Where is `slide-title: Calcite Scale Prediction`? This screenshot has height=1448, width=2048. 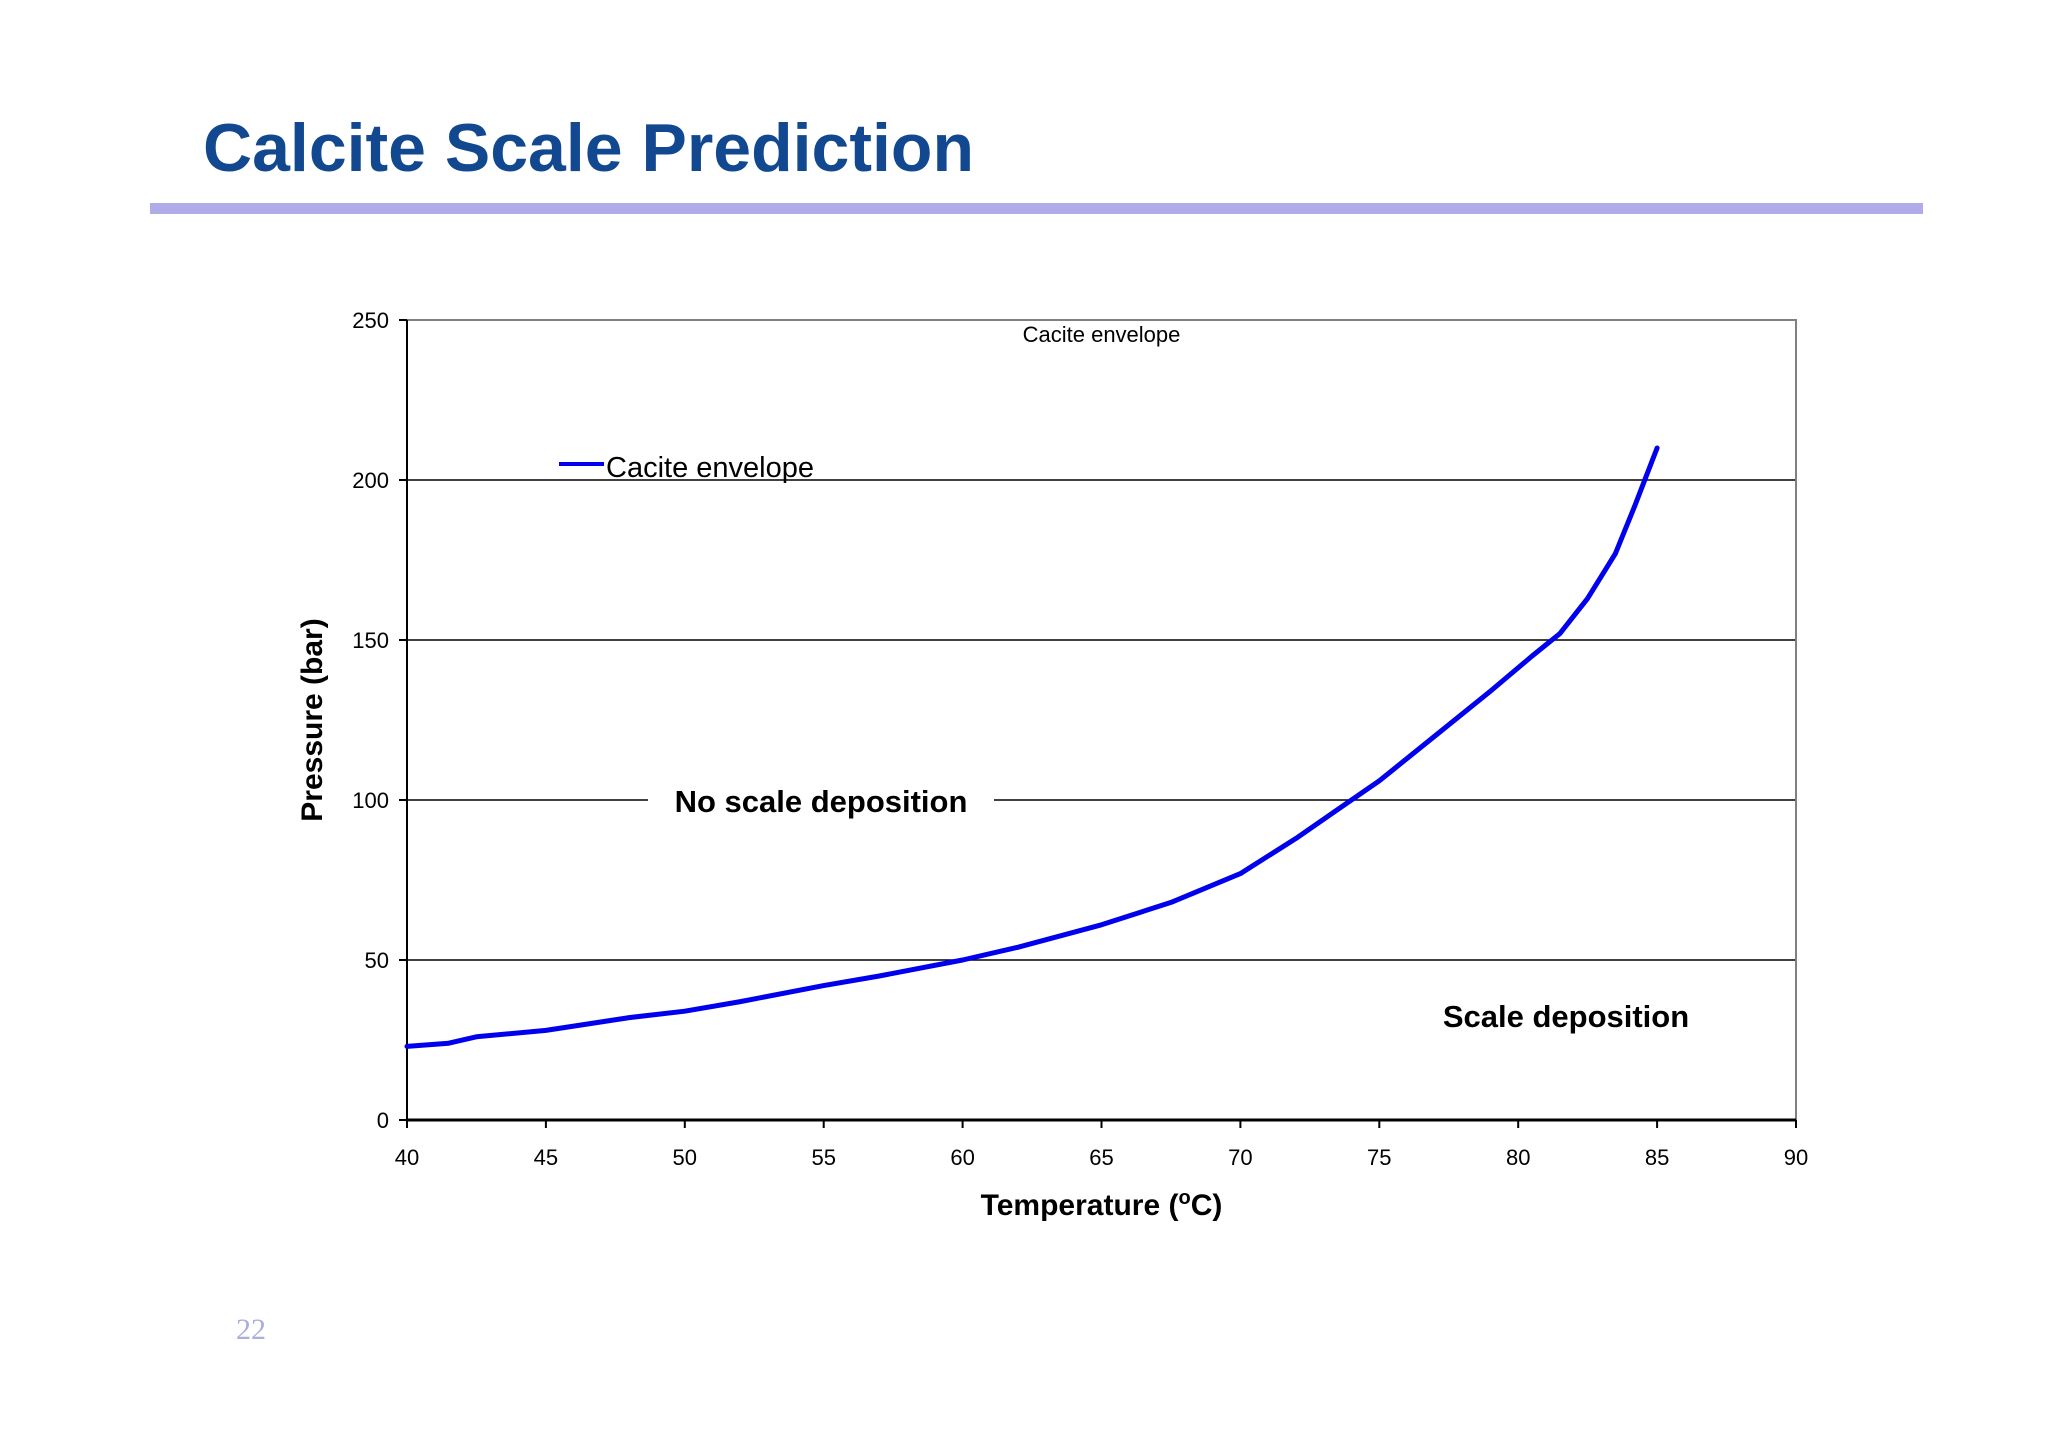
slide-title: Calcite Scale Prediction is located at coordinates (588, 148).